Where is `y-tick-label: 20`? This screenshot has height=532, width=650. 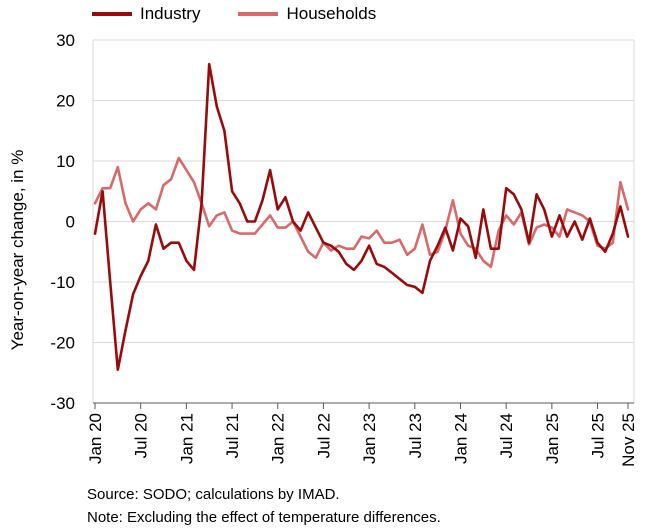 y-tick-label: 20 is located at coordinates (65, 101).